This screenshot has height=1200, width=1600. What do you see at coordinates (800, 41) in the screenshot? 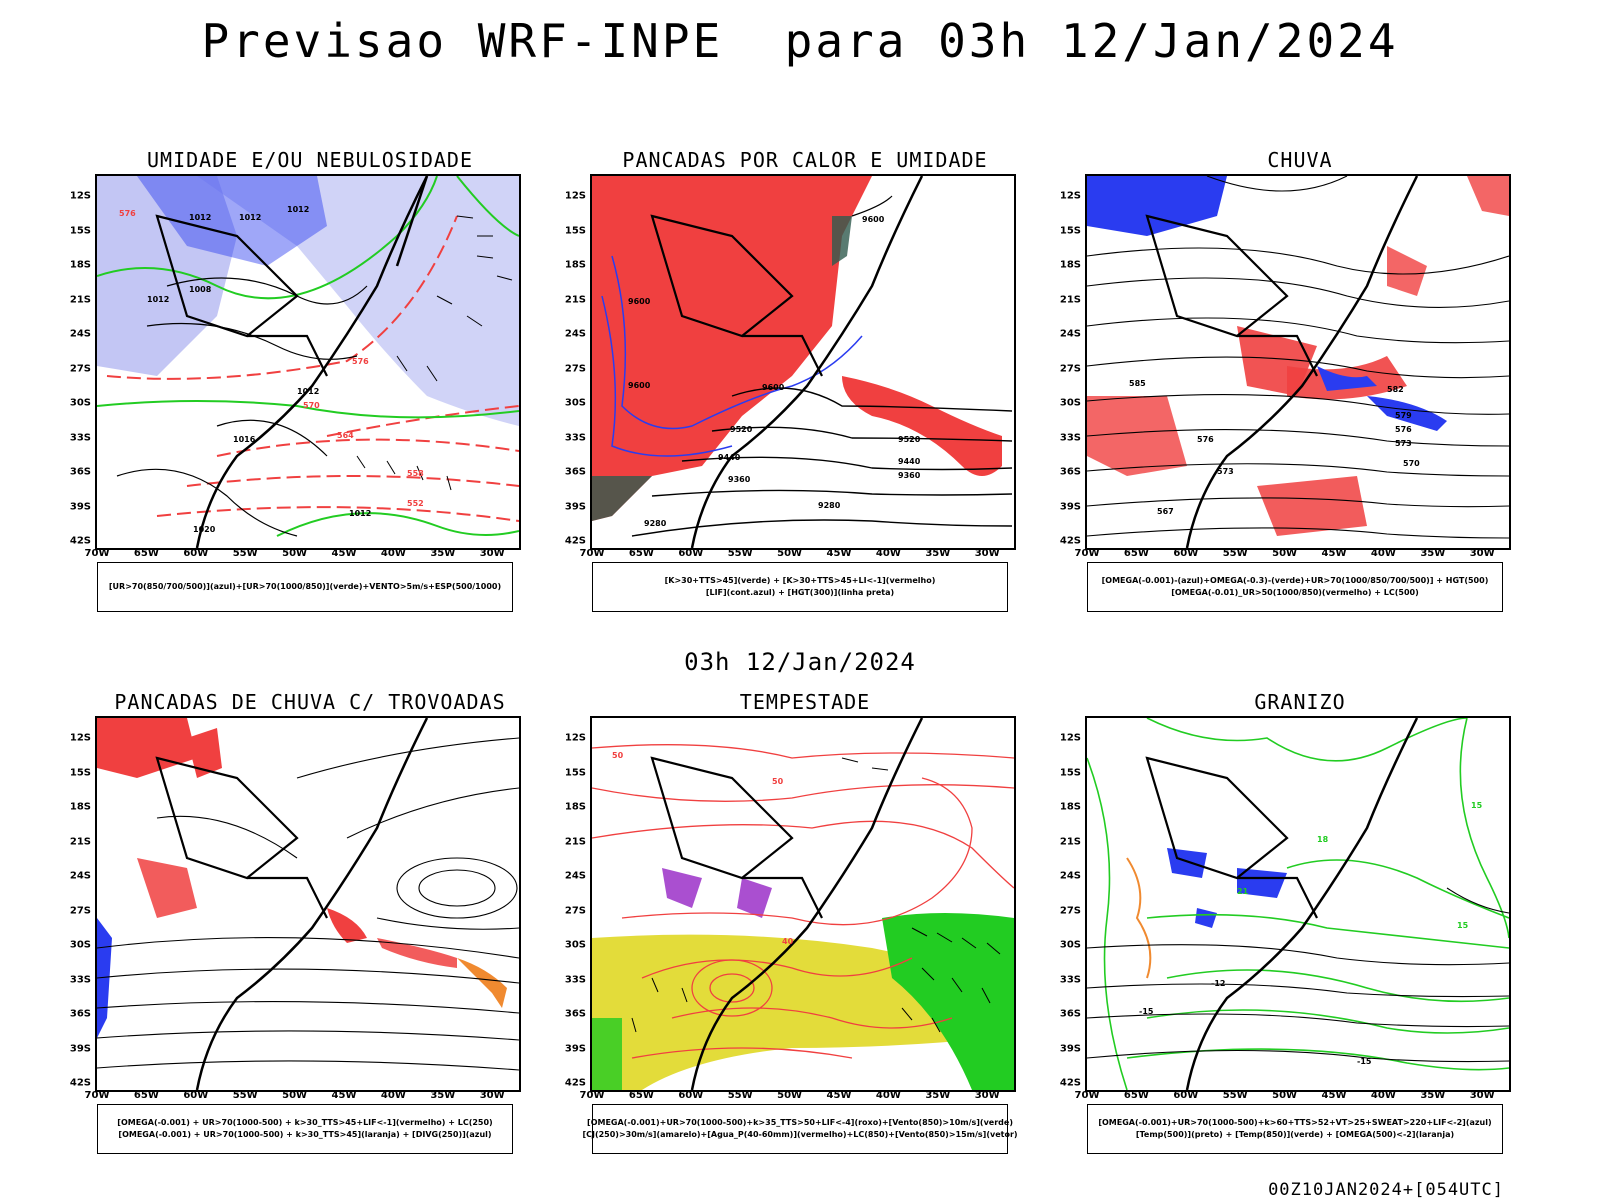
I see `main-title: Previsao WRF-INPE para 03h 12/Jan/2024` at bounding box center [800, 41].